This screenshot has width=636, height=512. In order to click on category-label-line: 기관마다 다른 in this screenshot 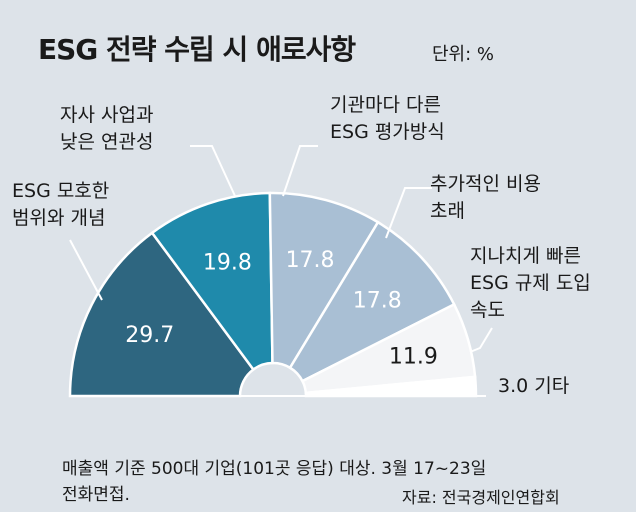, I will do `click(385, 105)`.